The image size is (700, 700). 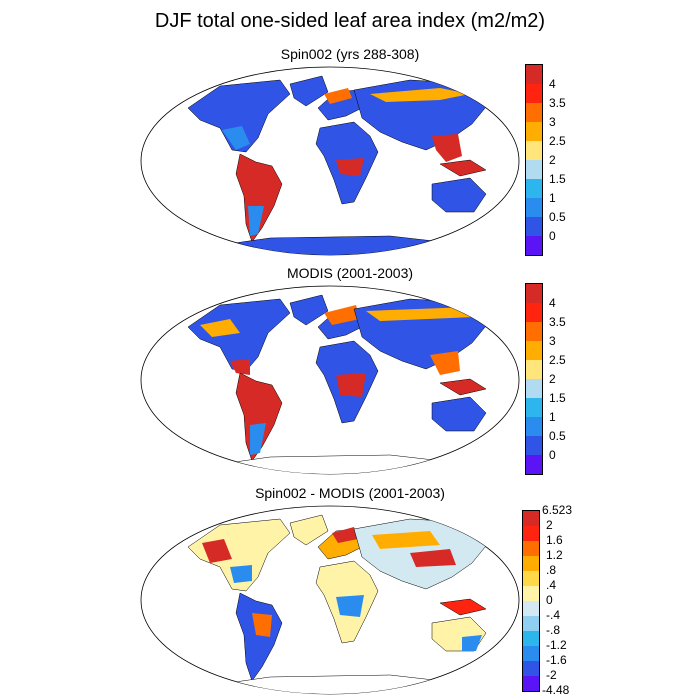 What do you see at coordinates (350, 273) in the screenshot?
I see `panel-2-title: MODIS (2001-2003)` at bounding box center [350, 273].